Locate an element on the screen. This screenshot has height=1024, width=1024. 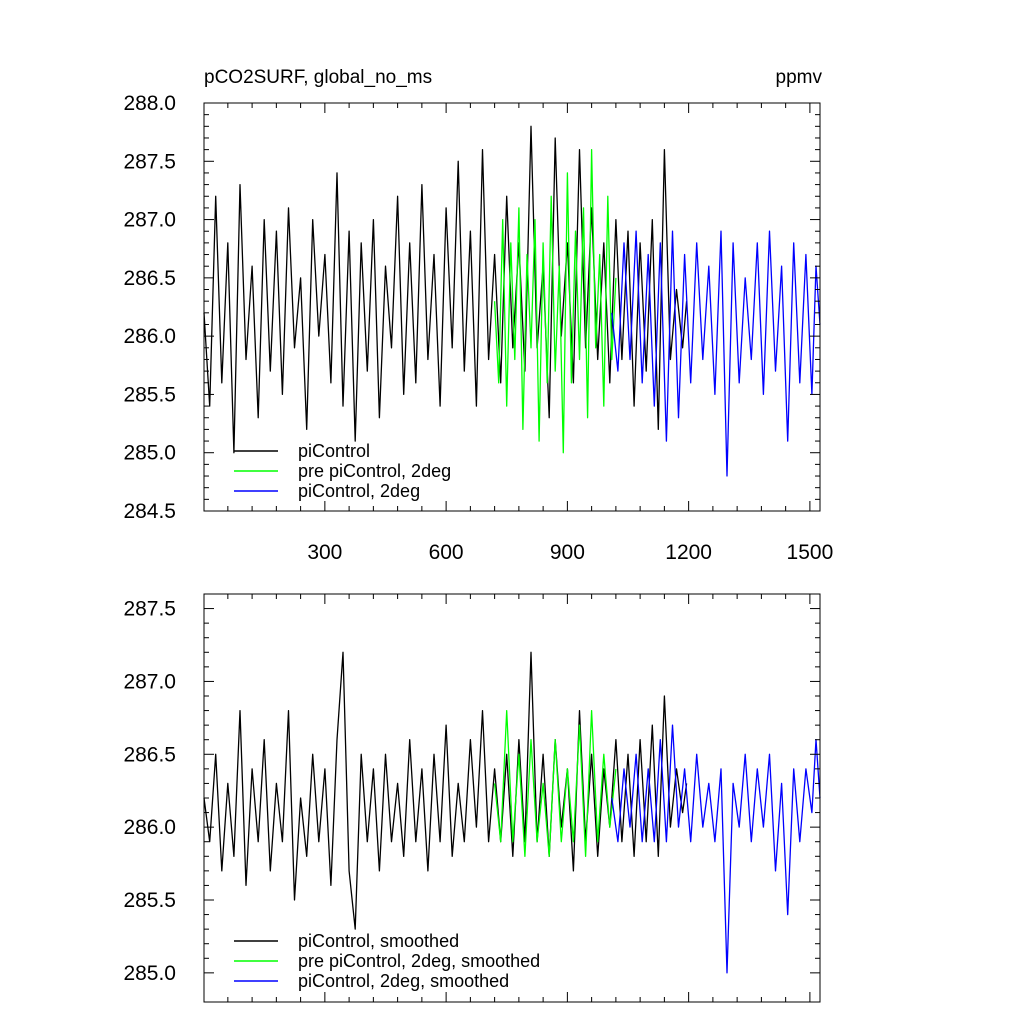
top-xtick-label: 1200 is located at coordinates (688, 552).